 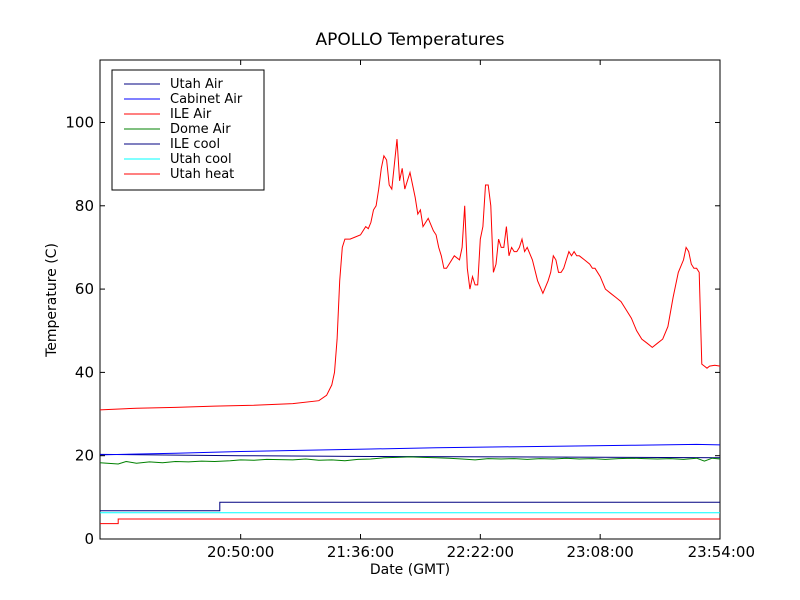 What do you see at coordinates (410, 456) in the screenshot?
I see `series-line-utah-air` at bounding box center [410, 456].